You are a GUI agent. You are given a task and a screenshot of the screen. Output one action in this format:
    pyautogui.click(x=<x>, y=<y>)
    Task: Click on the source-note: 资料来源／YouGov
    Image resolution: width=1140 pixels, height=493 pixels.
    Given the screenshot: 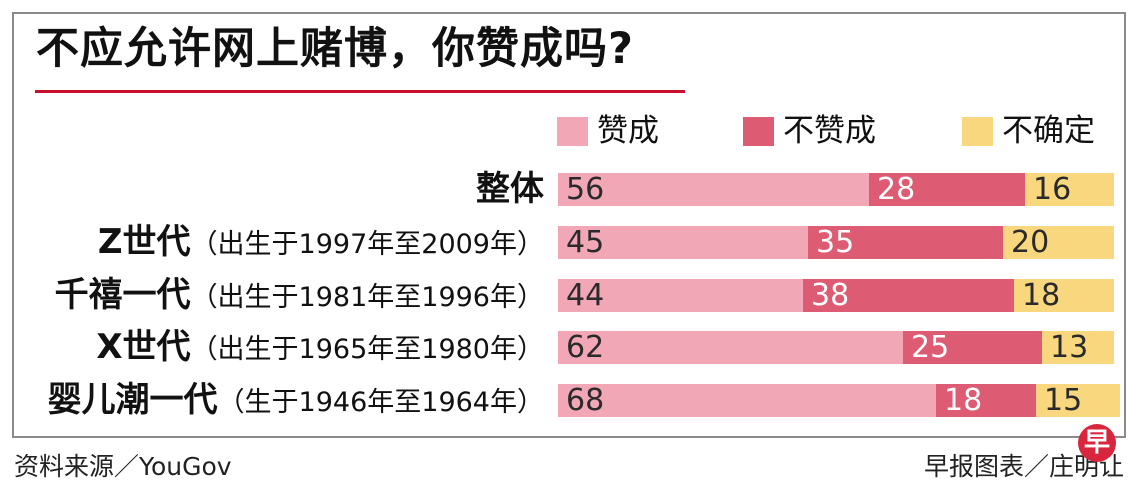 What is the action you would take?
    pyautogui.click(x=123, y=466)
    